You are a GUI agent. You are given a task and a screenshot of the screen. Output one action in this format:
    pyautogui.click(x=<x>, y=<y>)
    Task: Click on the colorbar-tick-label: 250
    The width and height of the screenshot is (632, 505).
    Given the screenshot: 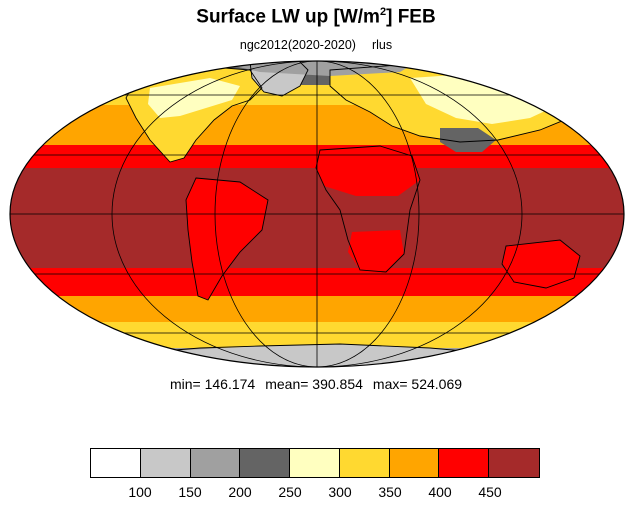 What is the action you would take?
    pyautogui.click(x=290, y=492)
    